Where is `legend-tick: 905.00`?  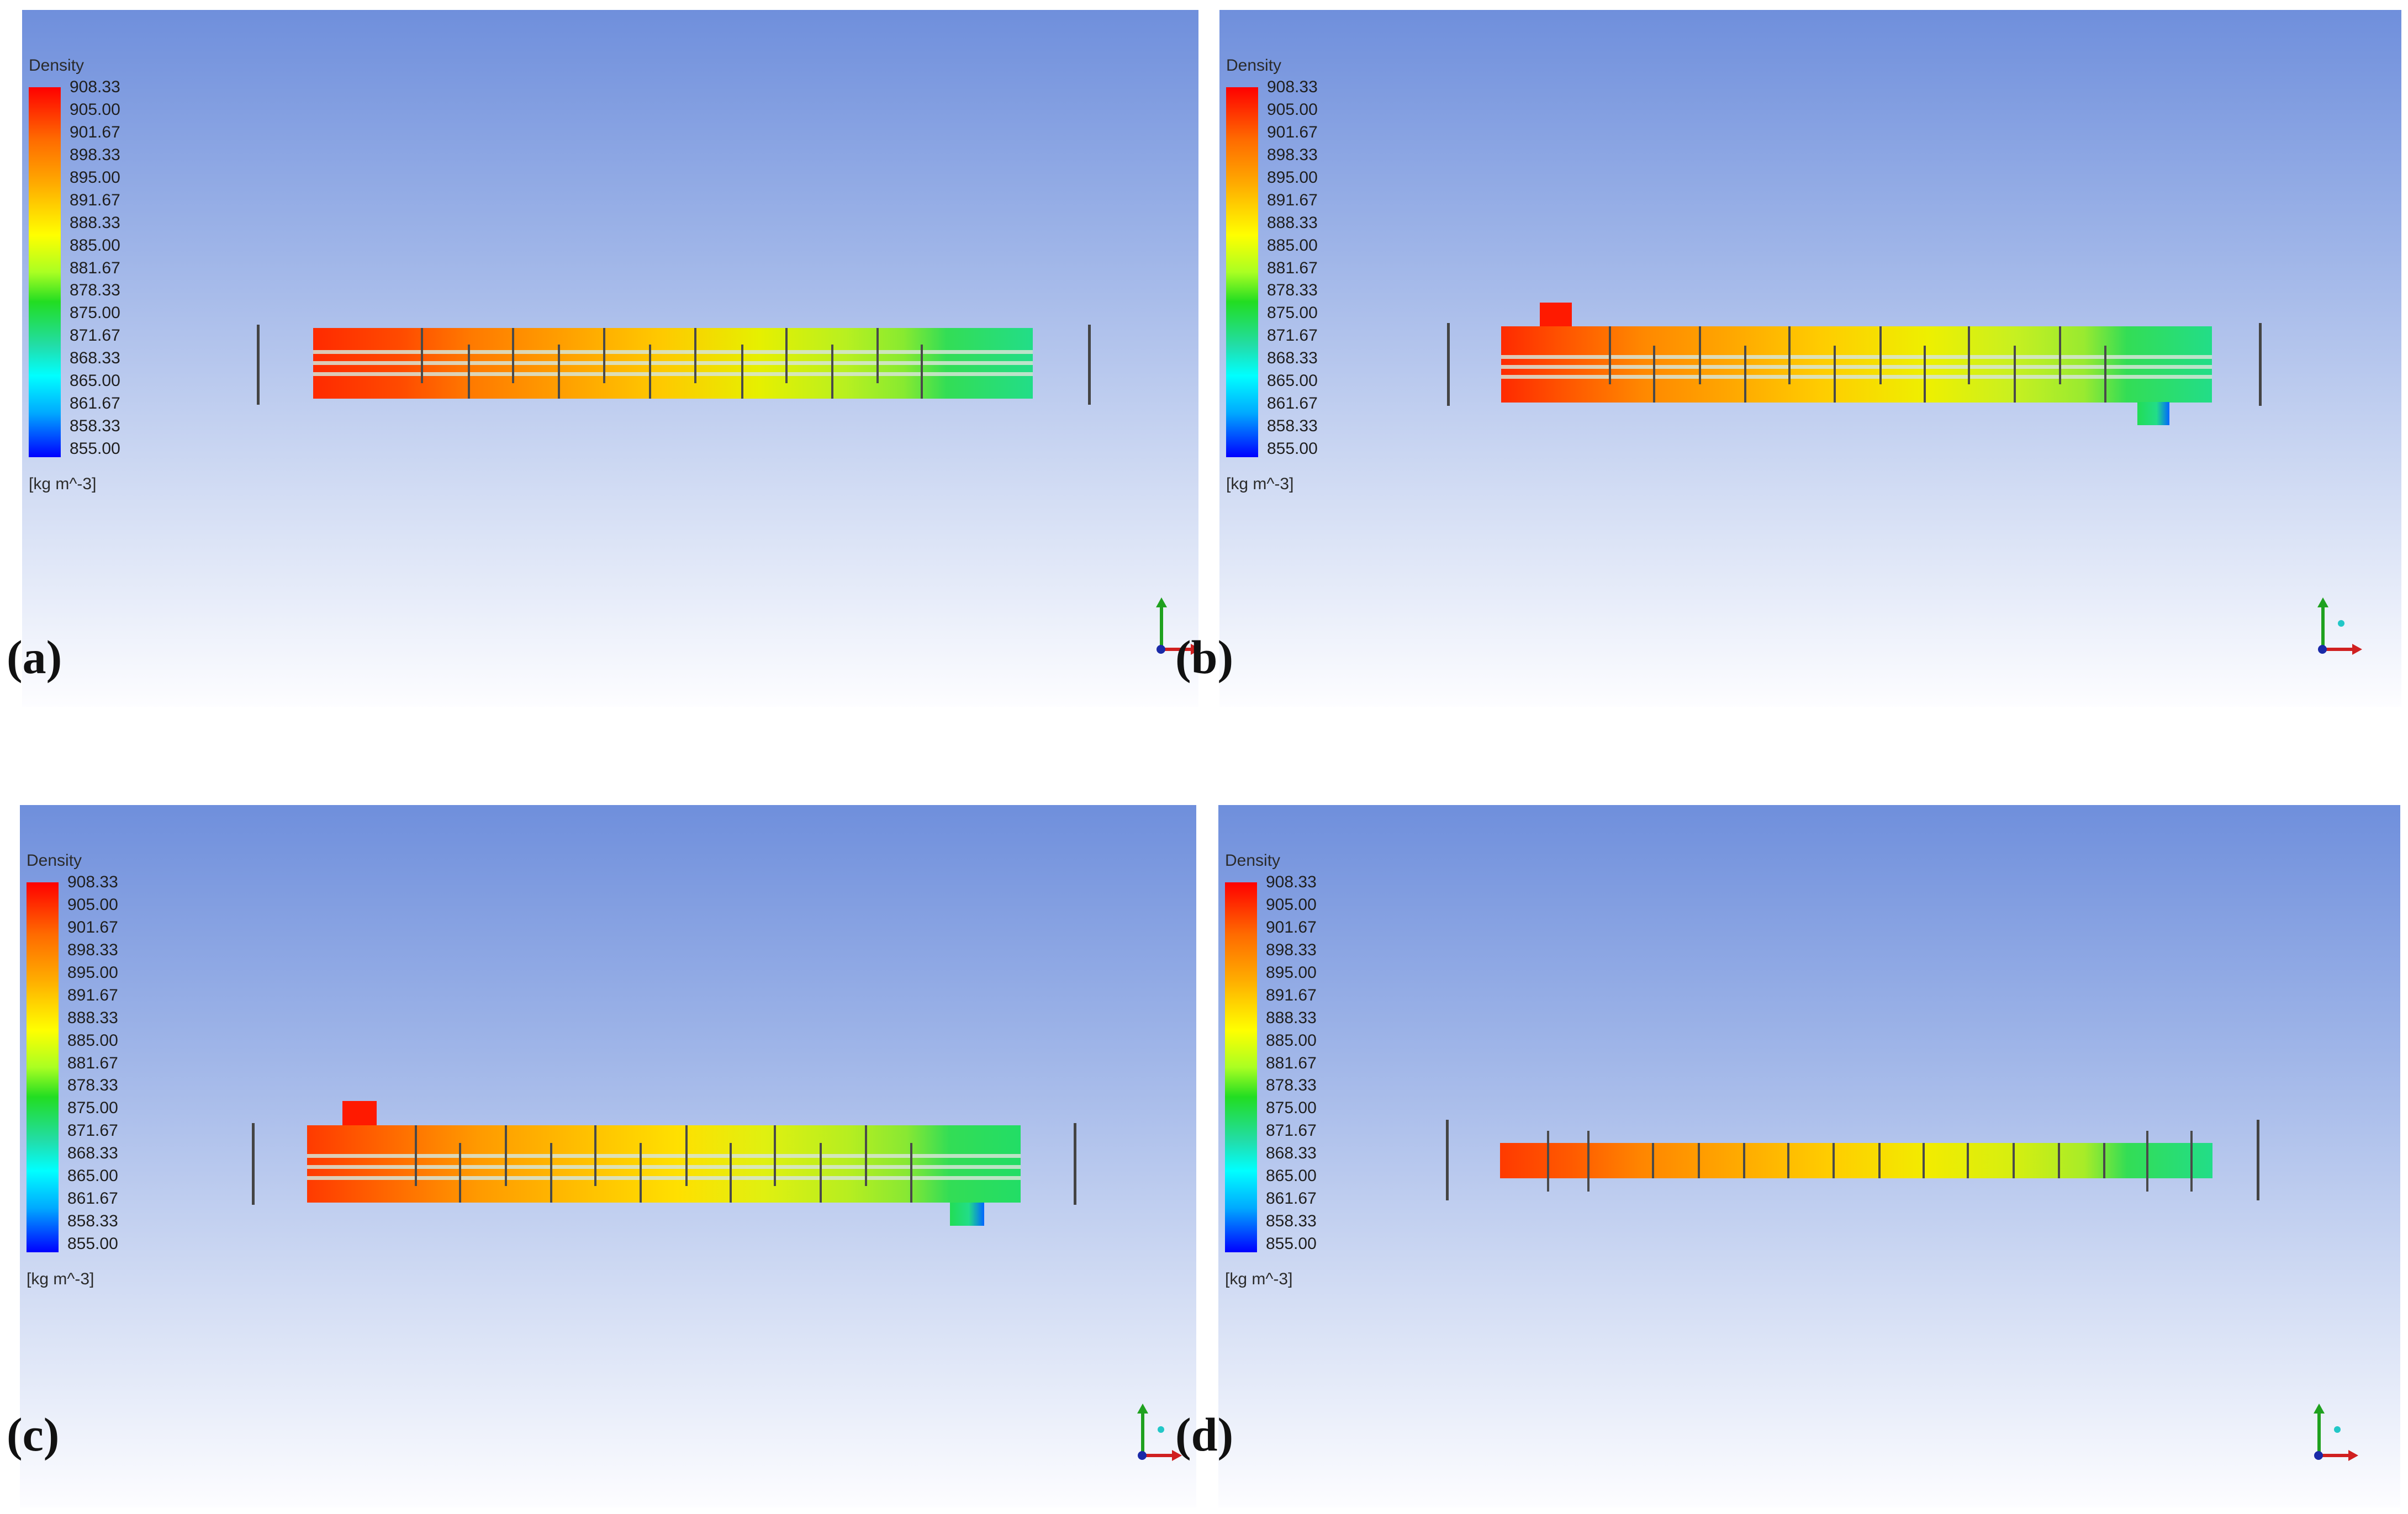
legend-tick: 905.00 is located at coordinates (1291, 904).